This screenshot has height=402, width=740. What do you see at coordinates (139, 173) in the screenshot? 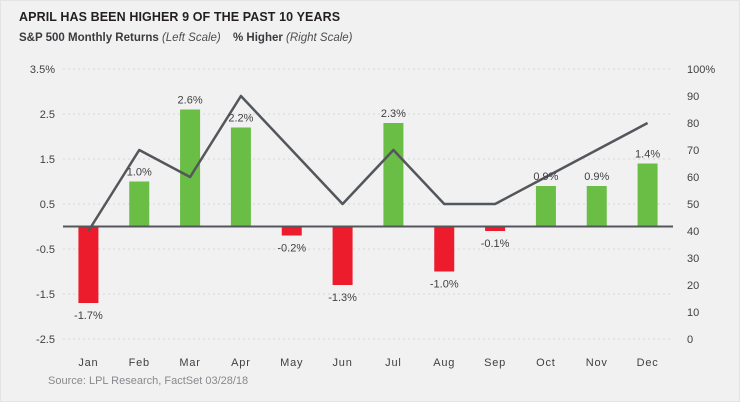
I see `bar-value-label: 1.0%` at bounding box center [139, 173].